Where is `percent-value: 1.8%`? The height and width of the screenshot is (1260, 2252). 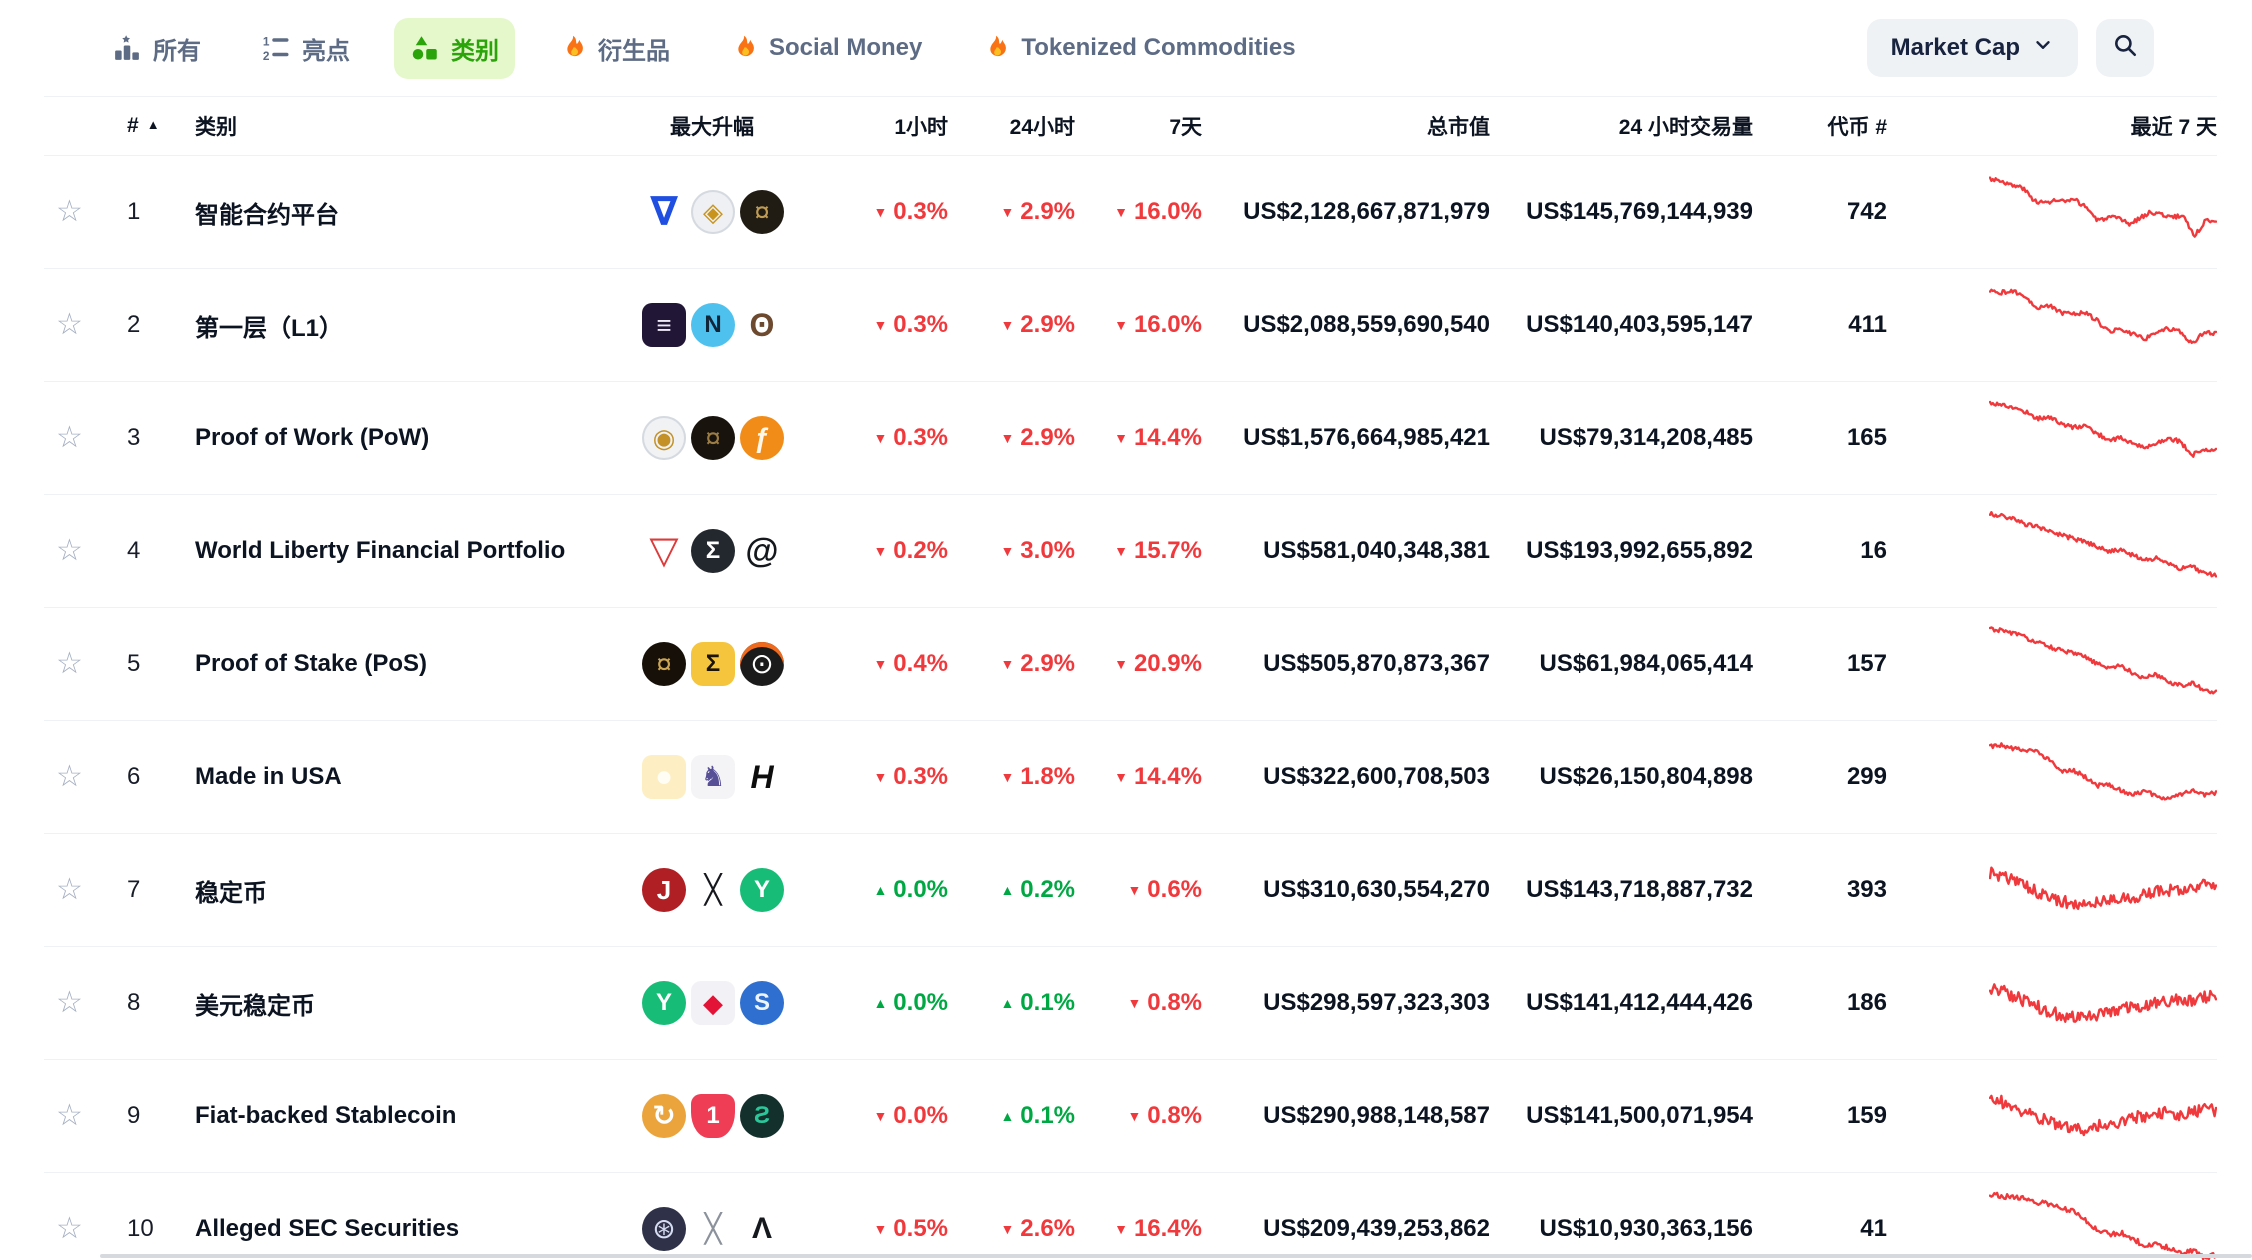
percent-value: 1.8% is located at coordinates (1047, 776).